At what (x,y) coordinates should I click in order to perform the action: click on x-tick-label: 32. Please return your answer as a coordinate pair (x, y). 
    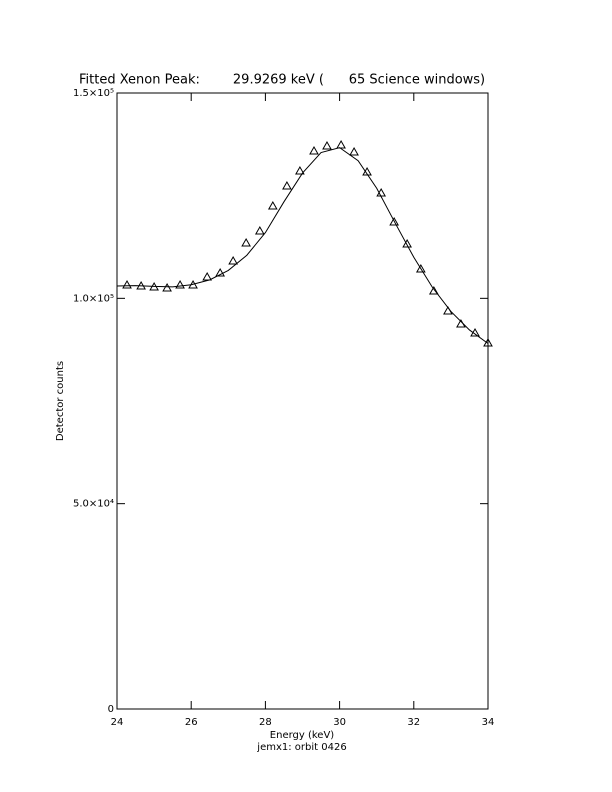
    Looking at the image, I should click on (413, 722).